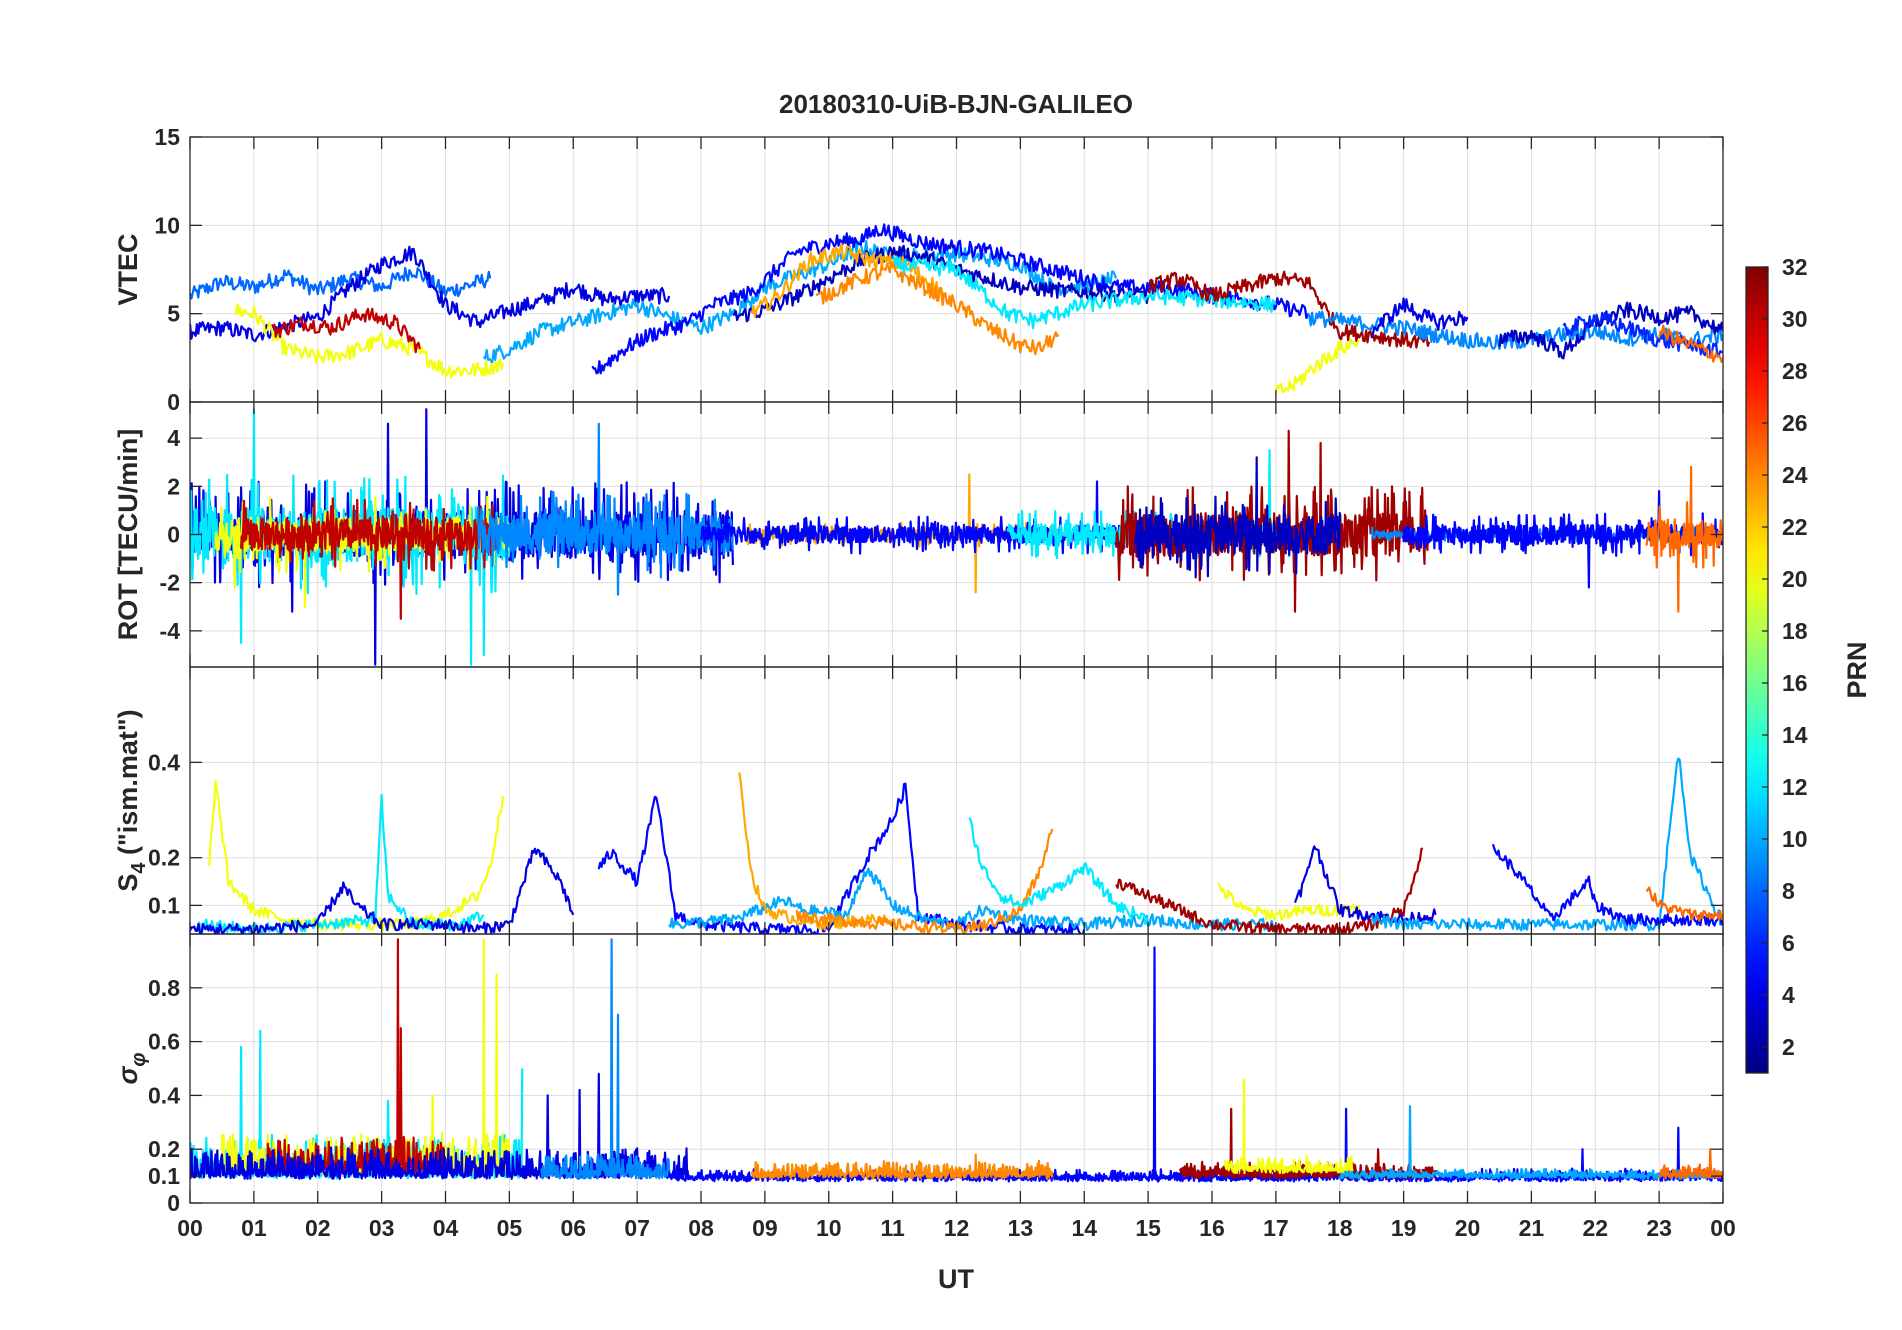  What do you see at coordinates (1795, 475) in the screenshot?
I see `colorbar-tick-label: 24` at bounding box center [1795, 475].